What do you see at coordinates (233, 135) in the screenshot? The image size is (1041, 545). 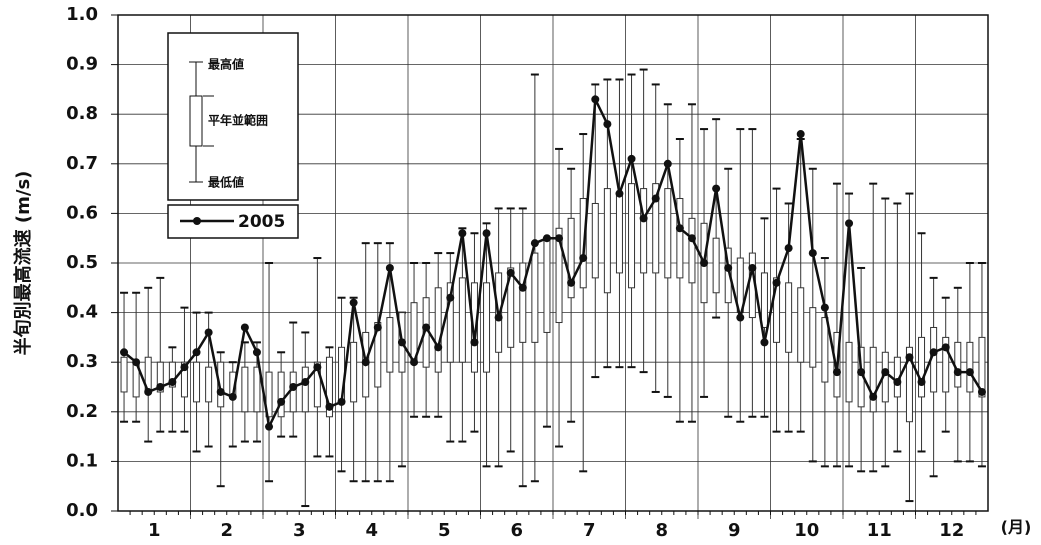 I see `legend: 最高値 平年並範囲 最低値 2005` at bounding box center [233, 135].